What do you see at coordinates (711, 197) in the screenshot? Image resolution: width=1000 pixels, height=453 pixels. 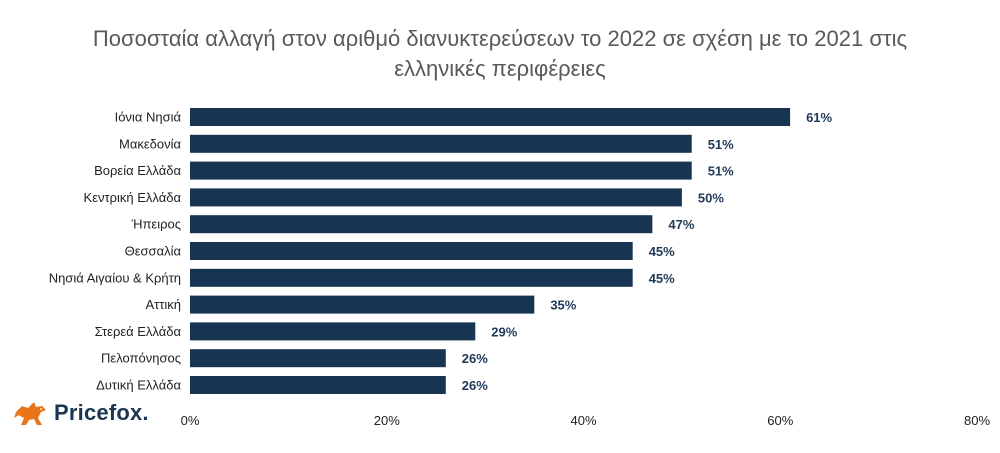 I see `value-label-4: 50%` at bounding box center [711, 197].